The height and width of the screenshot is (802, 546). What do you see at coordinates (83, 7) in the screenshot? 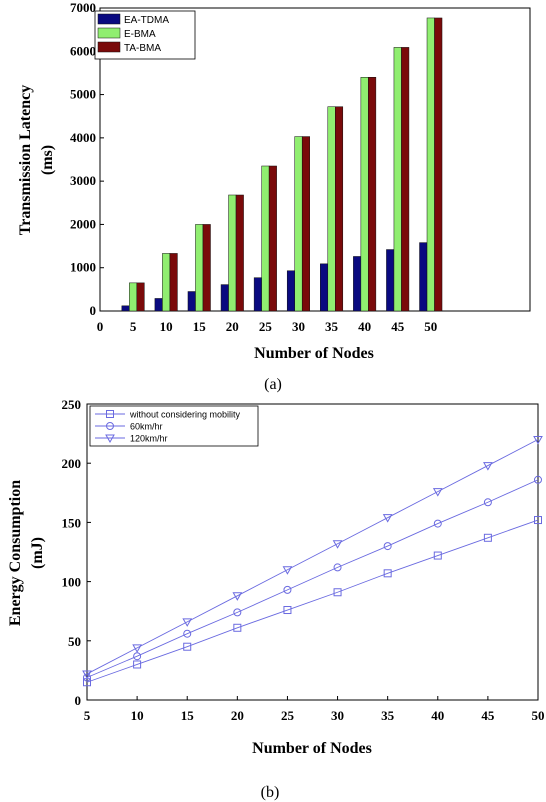
I see `y-tick-label: 7000` at bounding box center [83, 7].